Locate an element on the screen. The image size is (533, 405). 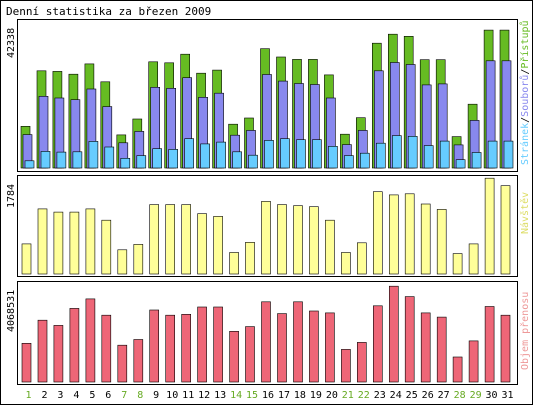
legend-hits: Přístupů is located at coordinates (525, 44).